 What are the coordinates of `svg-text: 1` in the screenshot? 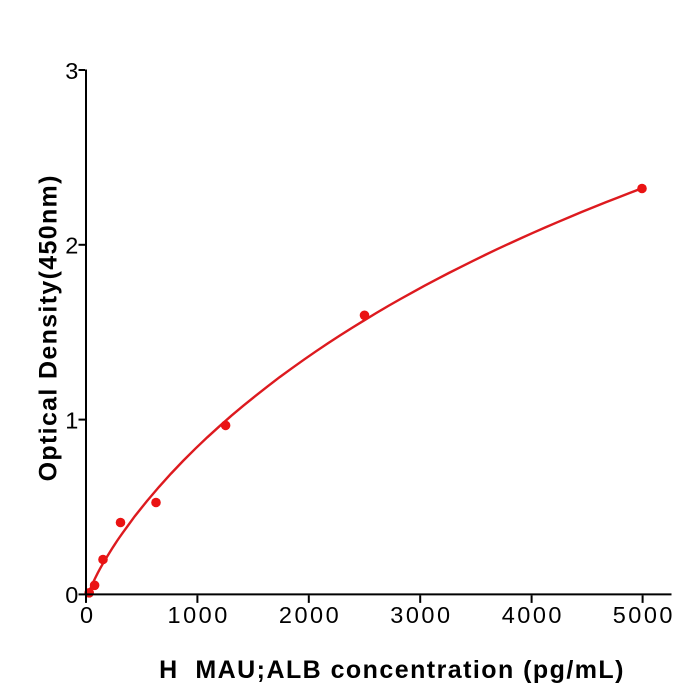 It's located at (71, 420).